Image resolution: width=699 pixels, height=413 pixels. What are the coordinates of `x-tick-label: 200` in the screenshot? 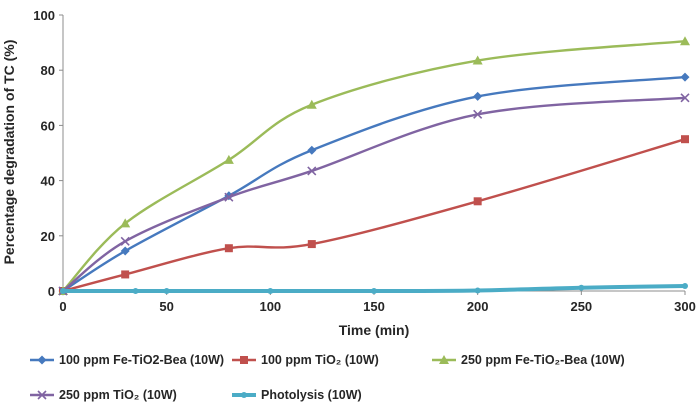 It's located at (478, 306).